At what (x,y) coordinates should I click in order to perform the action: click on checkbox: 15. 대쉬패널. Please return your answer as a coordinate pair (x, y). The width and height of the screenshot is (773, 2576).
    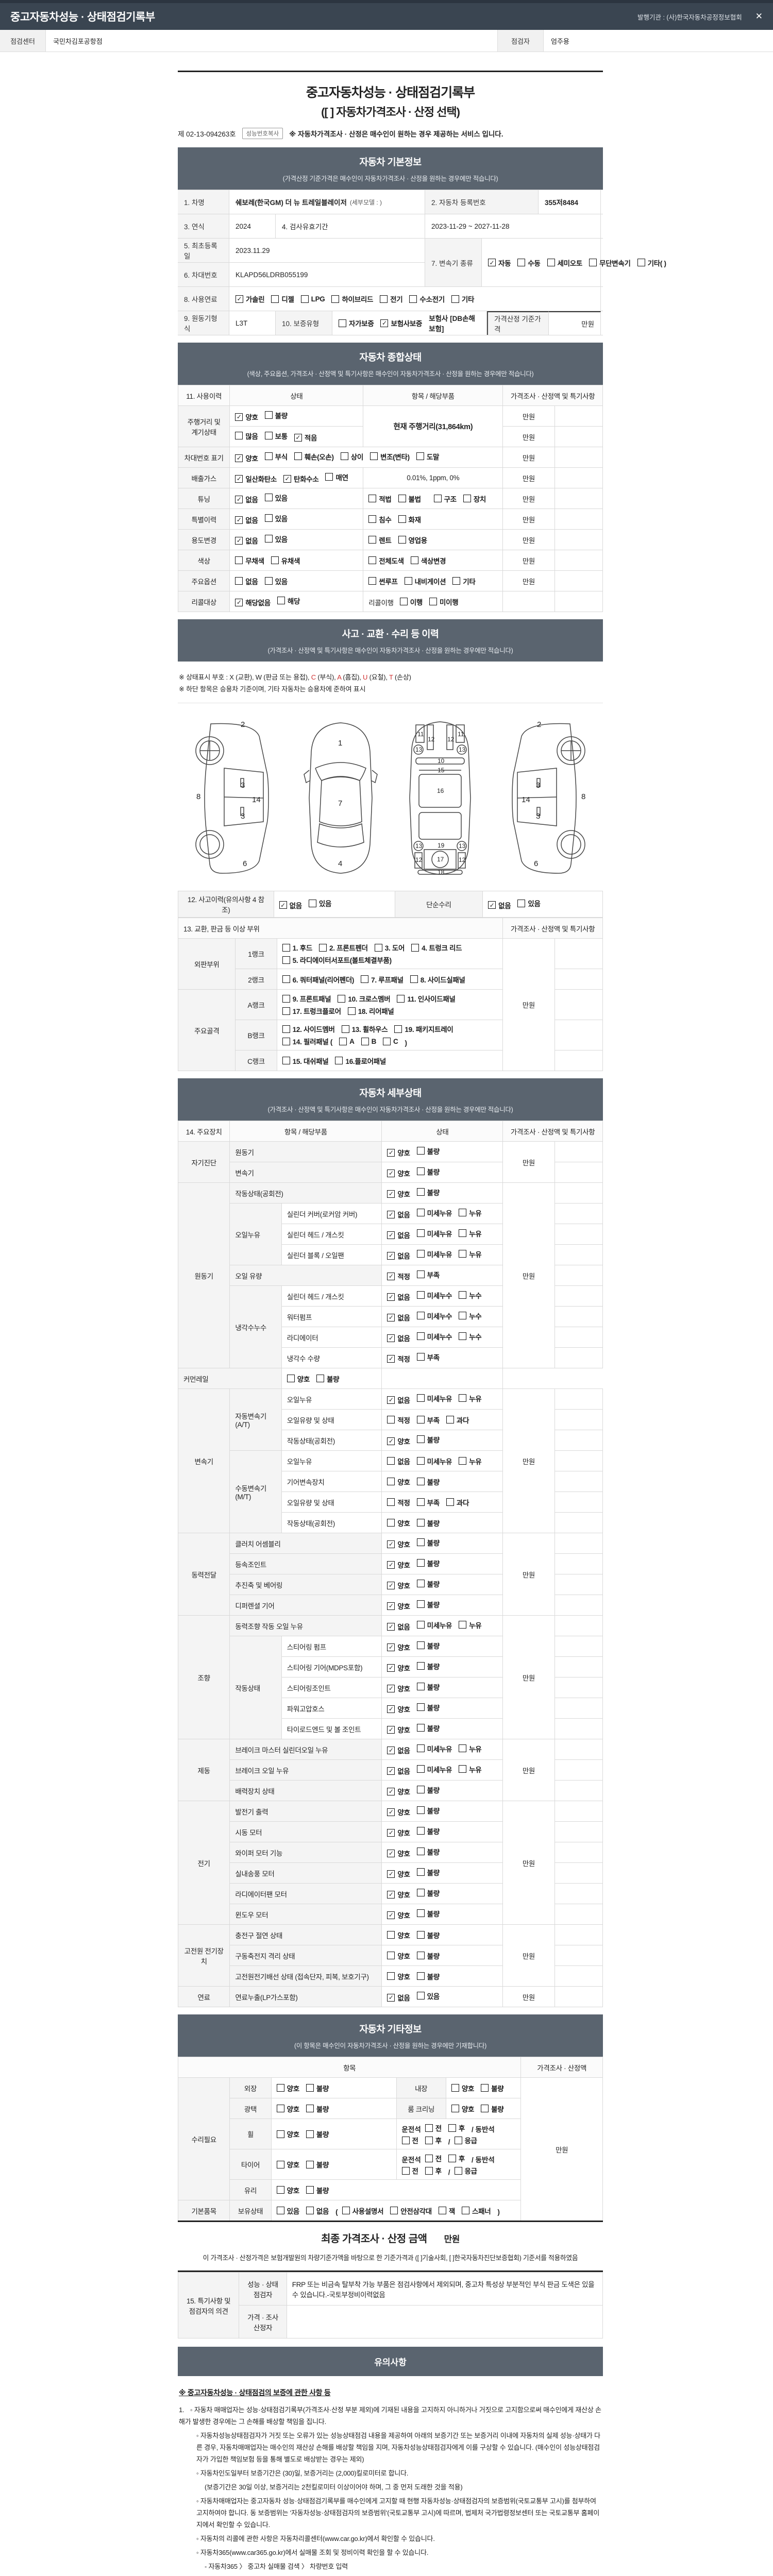
    Looking at the image, I should click on (305, 1061).